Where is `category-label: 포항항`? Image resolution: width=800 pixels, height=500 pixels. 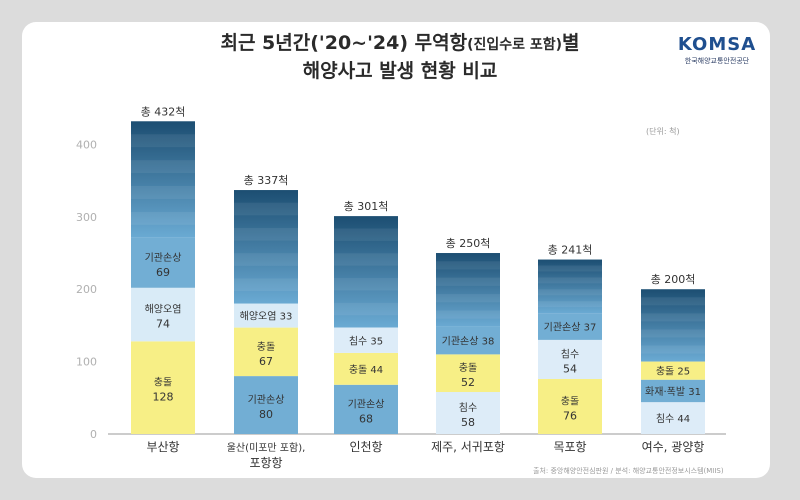 category-label: 포항항 is located at coordinates (265, 463).